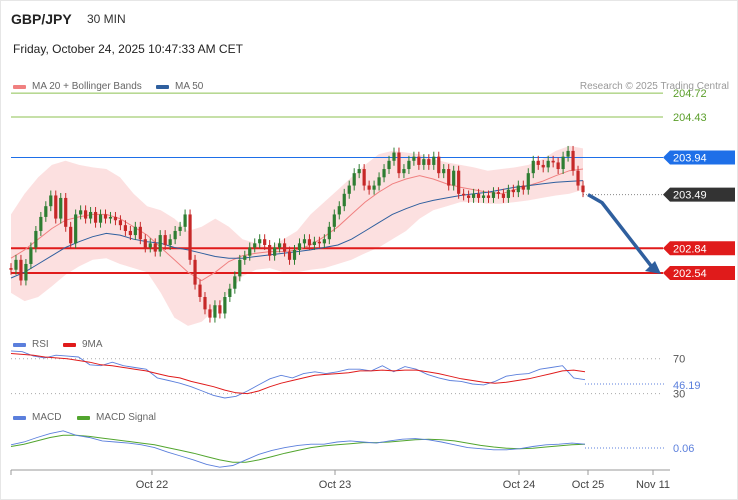 Image resolution: width=738 pixels, height=500 pixels. What do you see at coordinates (152, 485) in the screenshot?
I see `x-tick-label-0: Oct 22` at bounding box center [152, 485].